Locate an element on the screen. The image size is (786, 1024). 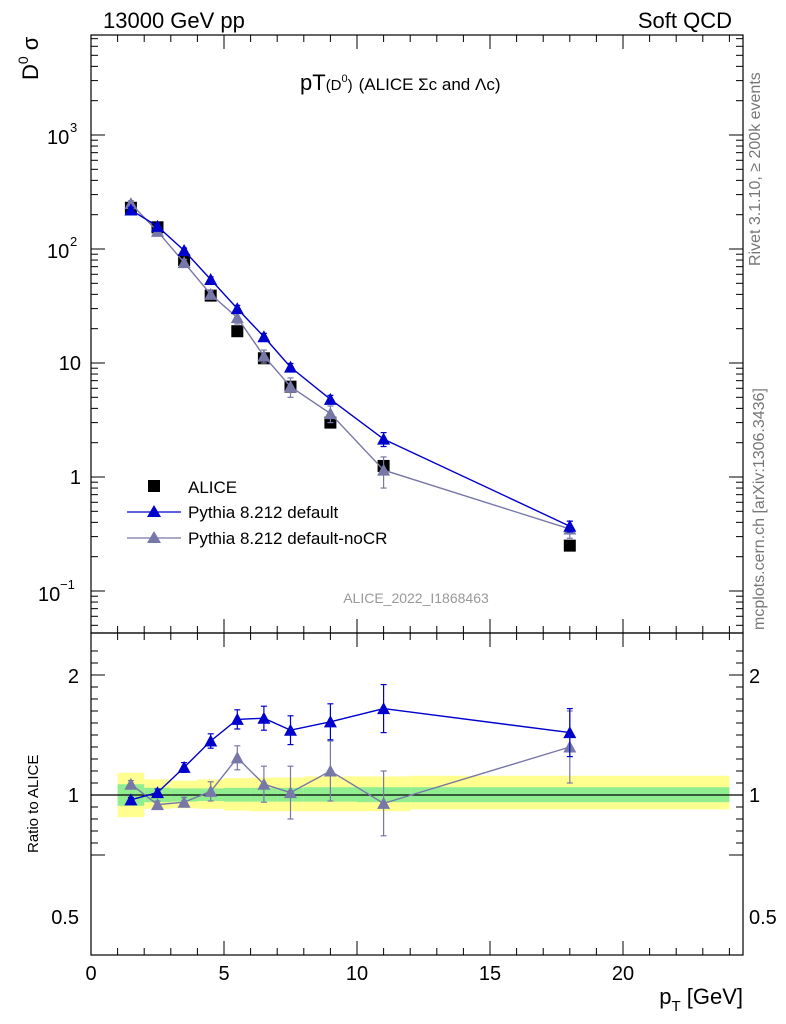
plot-title: pT(D0) (ALICE Σc and Λc) is located at coordinates (400, 82).